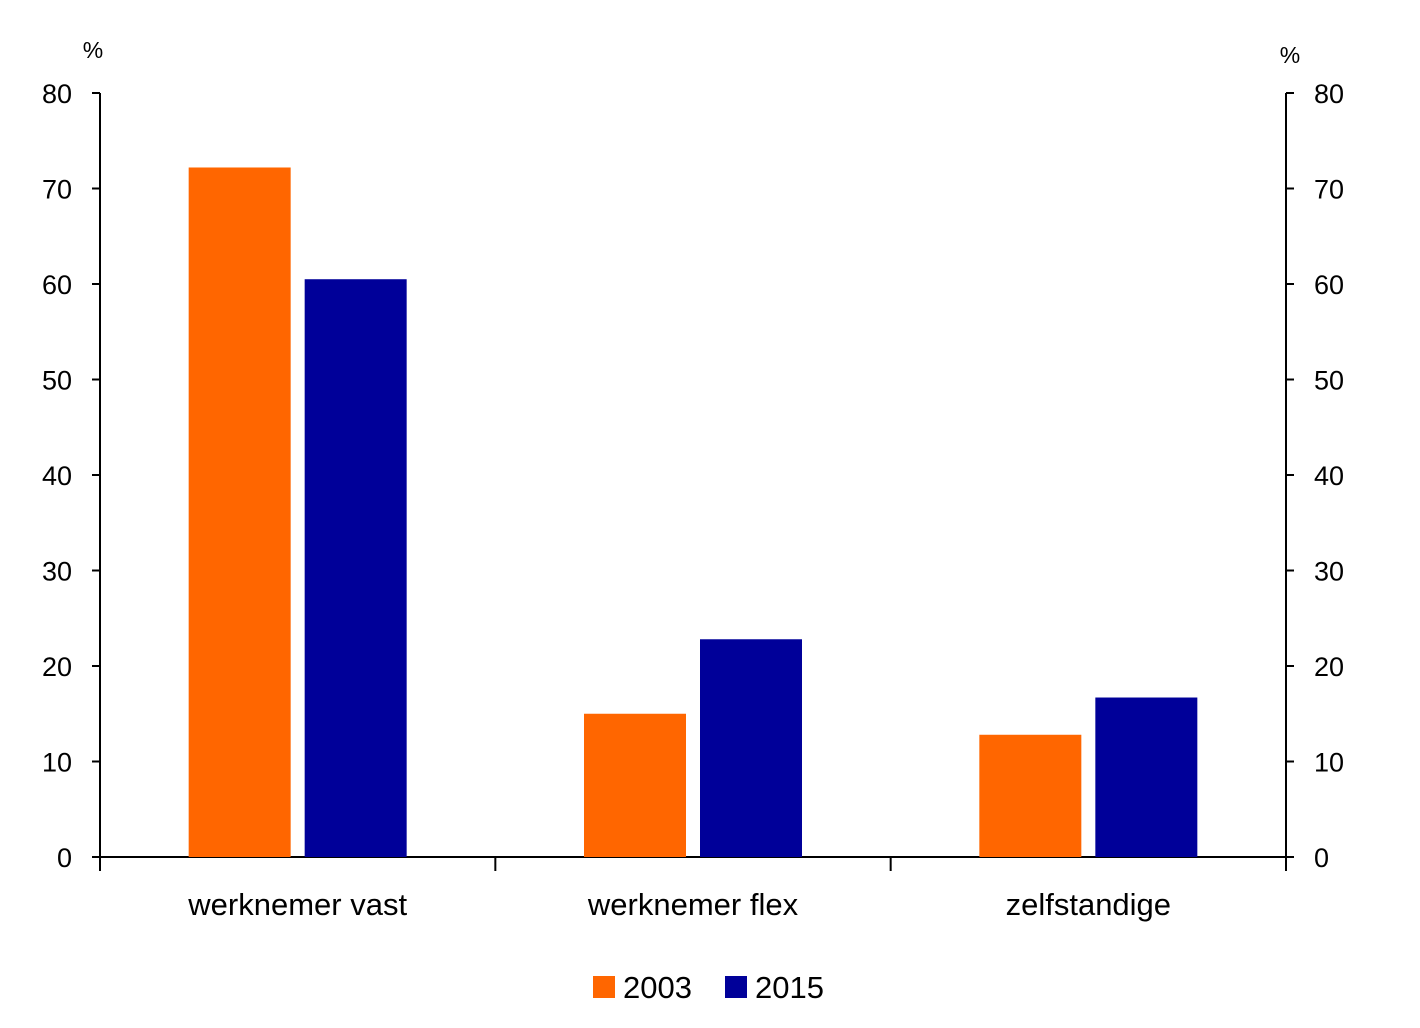 The image size is (1420, 1028). Describe the element at coordinates (604, 987) in the screenshot. I see `legend-swatch-2003` at that location.